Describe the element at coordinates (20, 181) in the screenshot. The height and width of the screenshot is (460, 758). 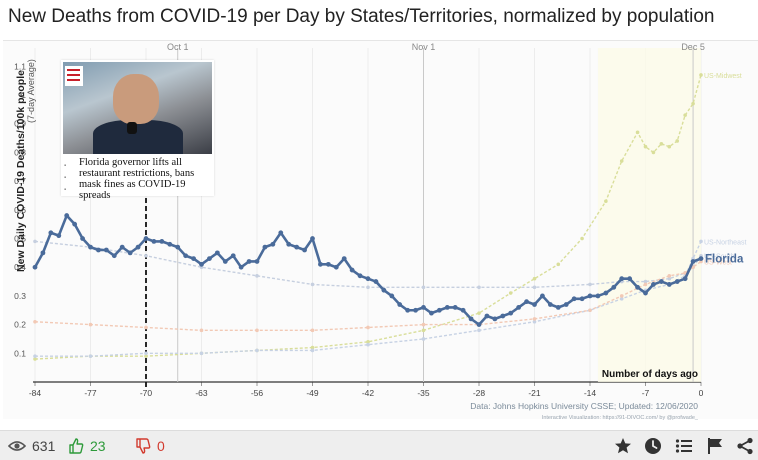
I see `y-tick-label: 0.7` at that location.